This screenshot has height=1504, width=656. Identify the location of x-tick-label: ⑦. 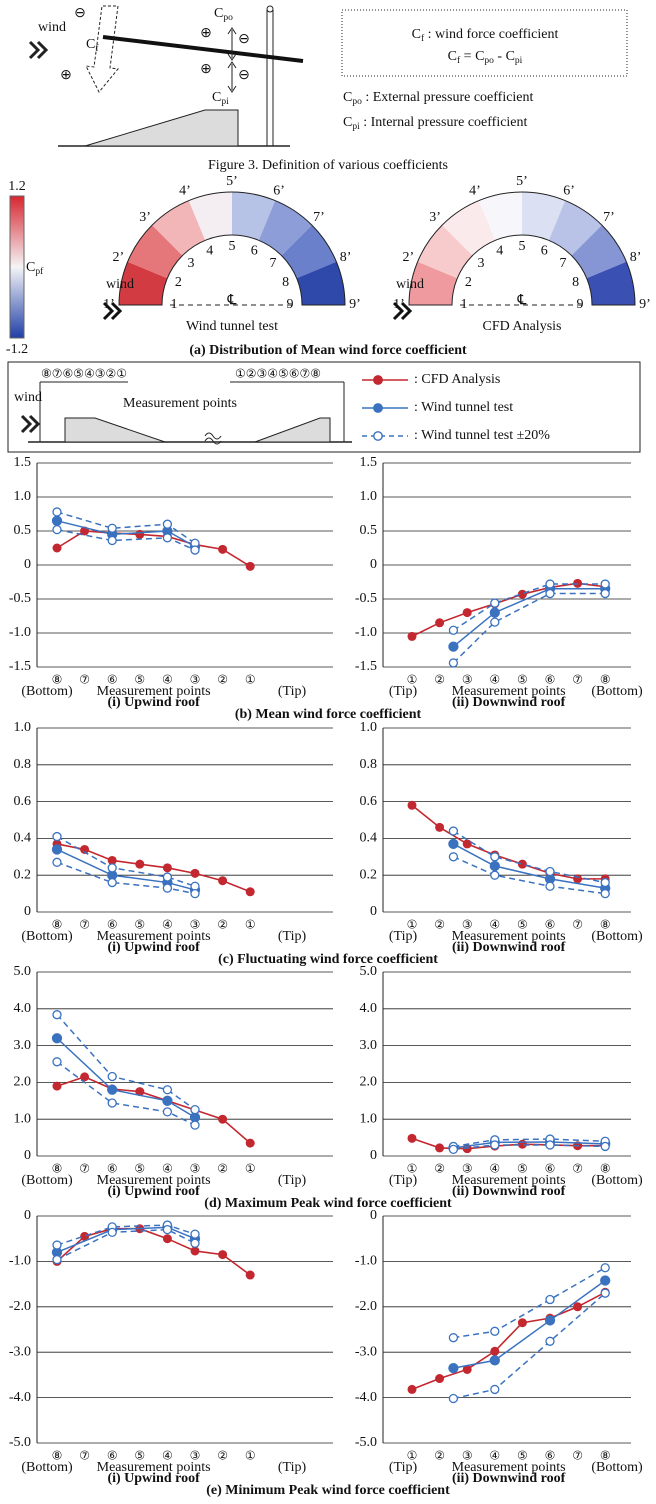
(577, 680).